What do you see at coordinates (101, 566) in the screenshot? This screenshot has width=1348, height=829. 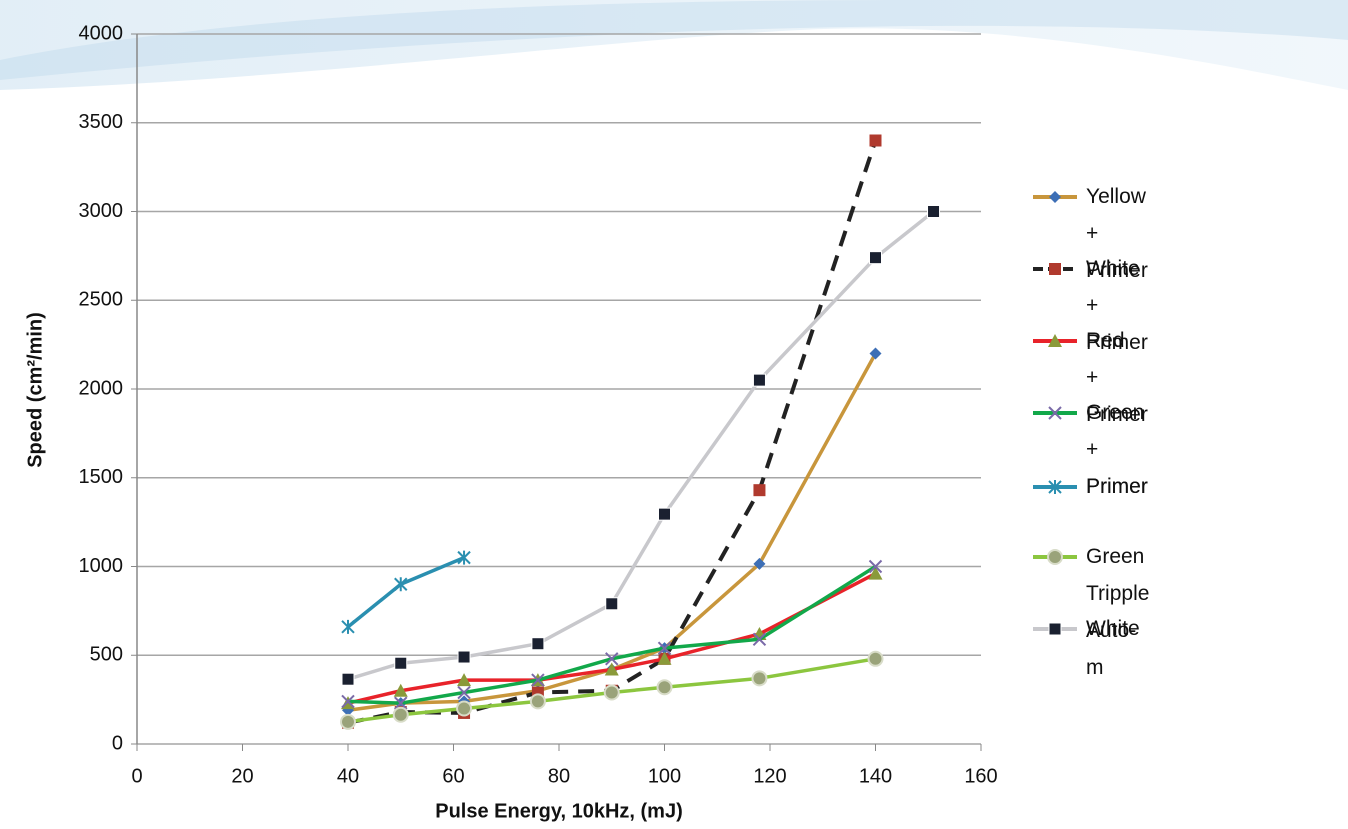 I see `y-tick-label: 1000` at bounding box center [101, 566].